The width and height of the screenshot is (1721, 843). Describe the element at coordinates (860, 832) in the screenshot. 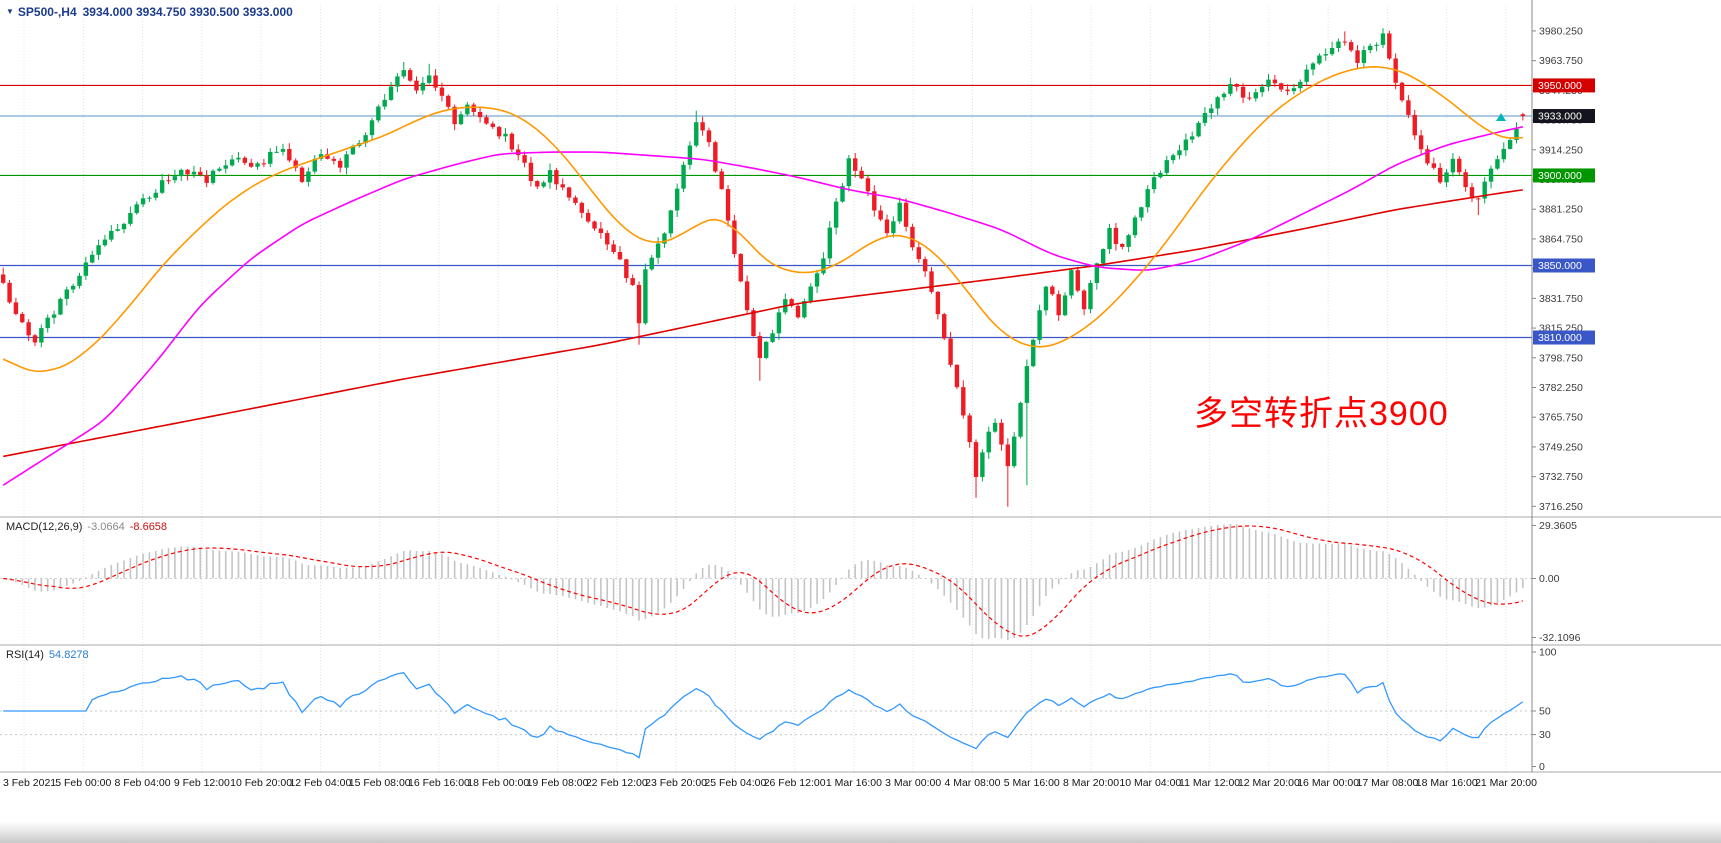

I see `window-bottom-edge` at that location.